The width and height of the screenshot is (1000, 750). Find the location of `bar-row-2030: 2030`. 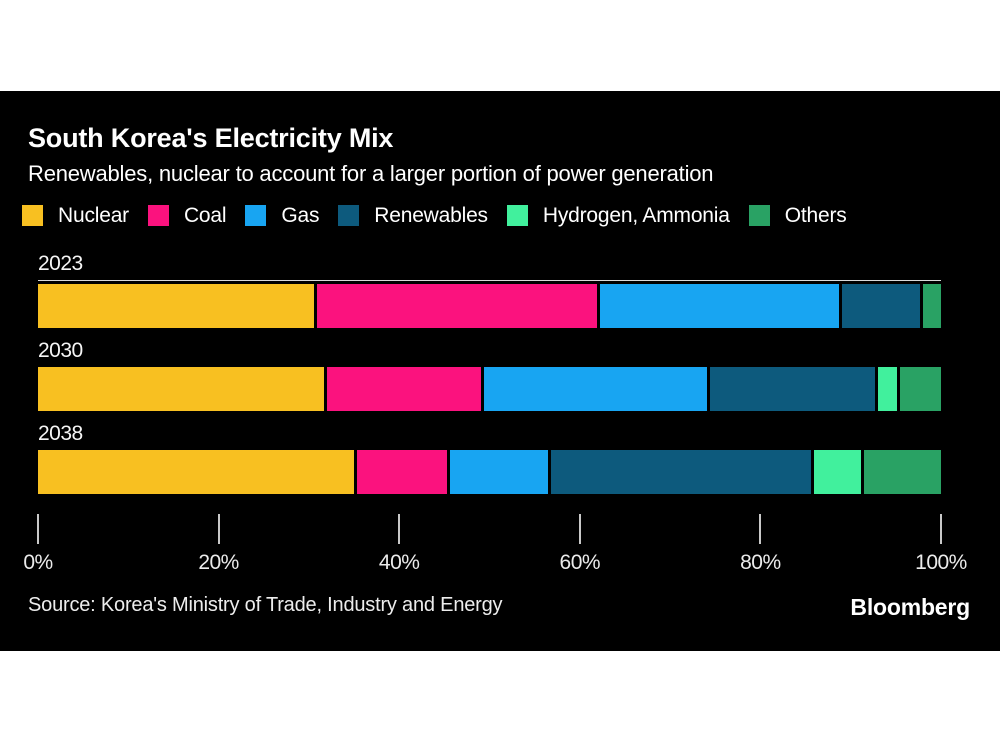

bar-row-2030: 2030 is located at coordinates (519, 375).